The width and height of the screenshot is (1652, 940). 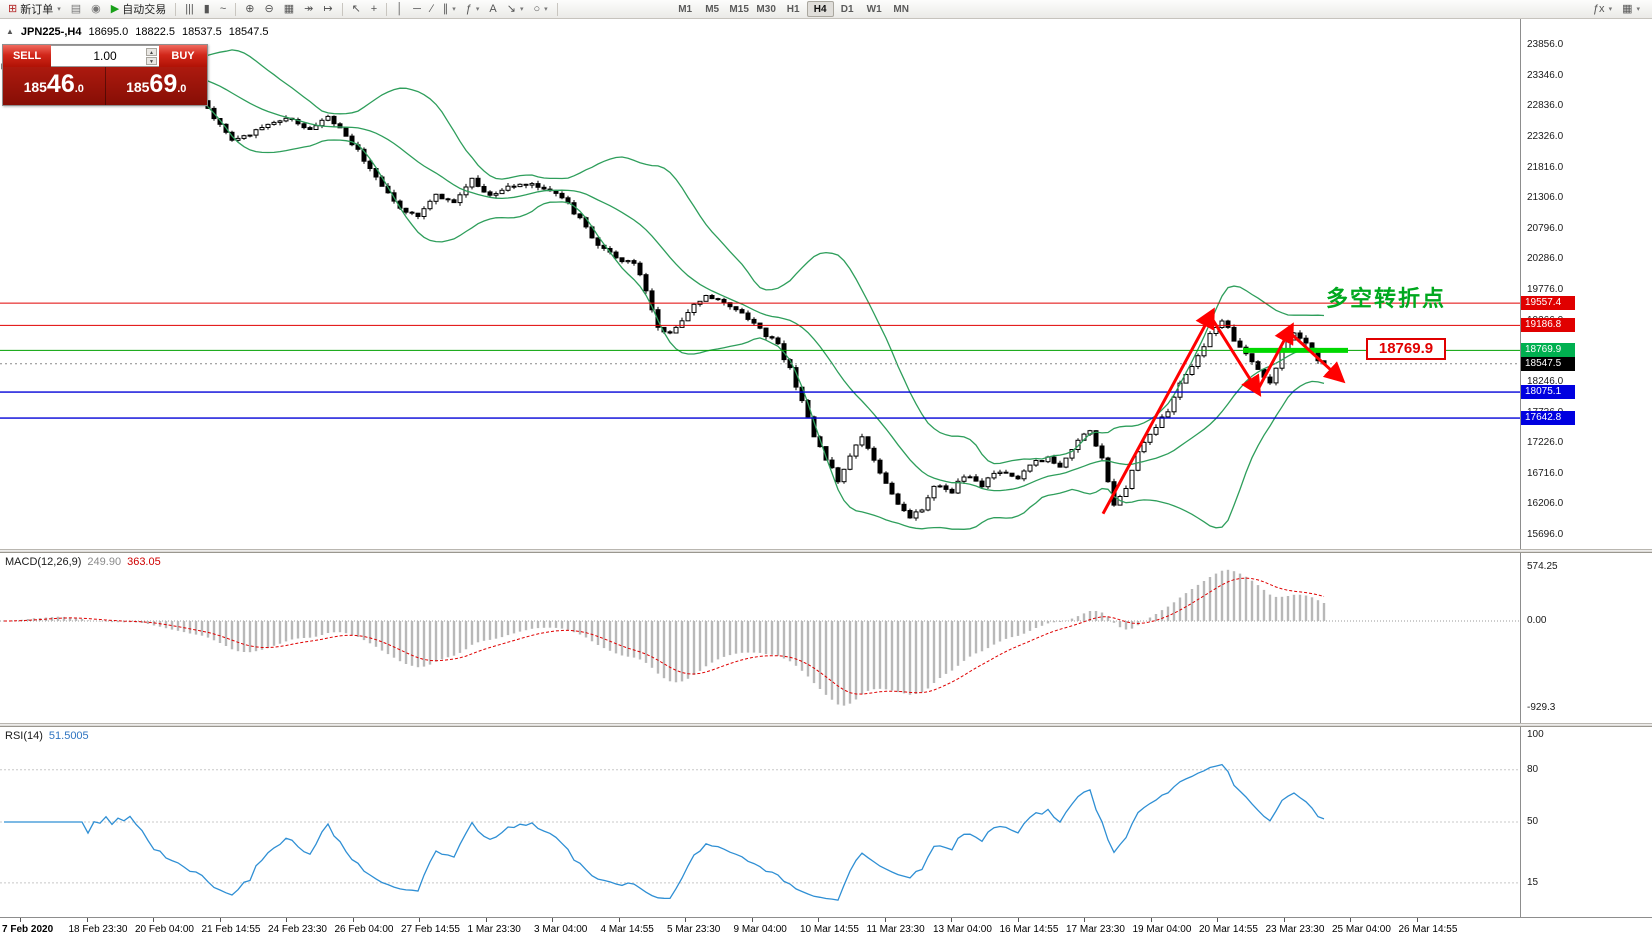 I want to click on timeframe-m30: M30, so click(x=766, y=9).